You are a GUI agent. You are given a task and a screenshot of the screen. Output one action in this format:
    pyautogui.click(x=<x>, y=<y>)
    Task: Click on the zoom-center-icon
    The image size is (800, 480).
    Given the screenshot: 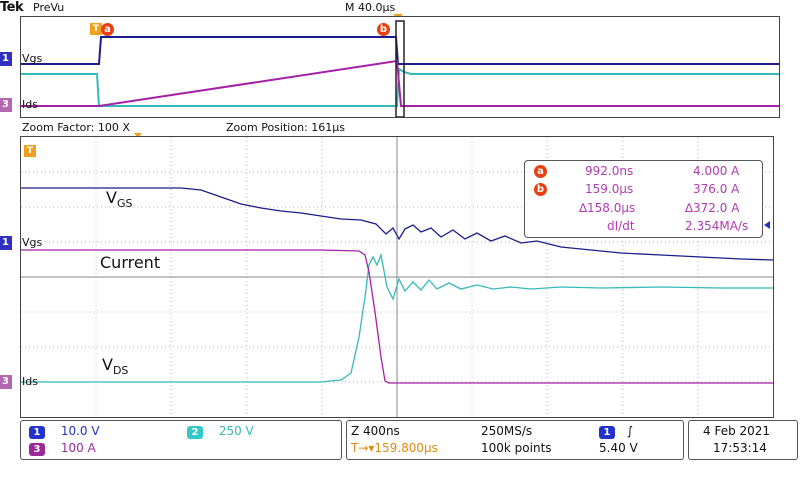 What is the action you would take?
    pyautogui.click(x=138, y=135)
    